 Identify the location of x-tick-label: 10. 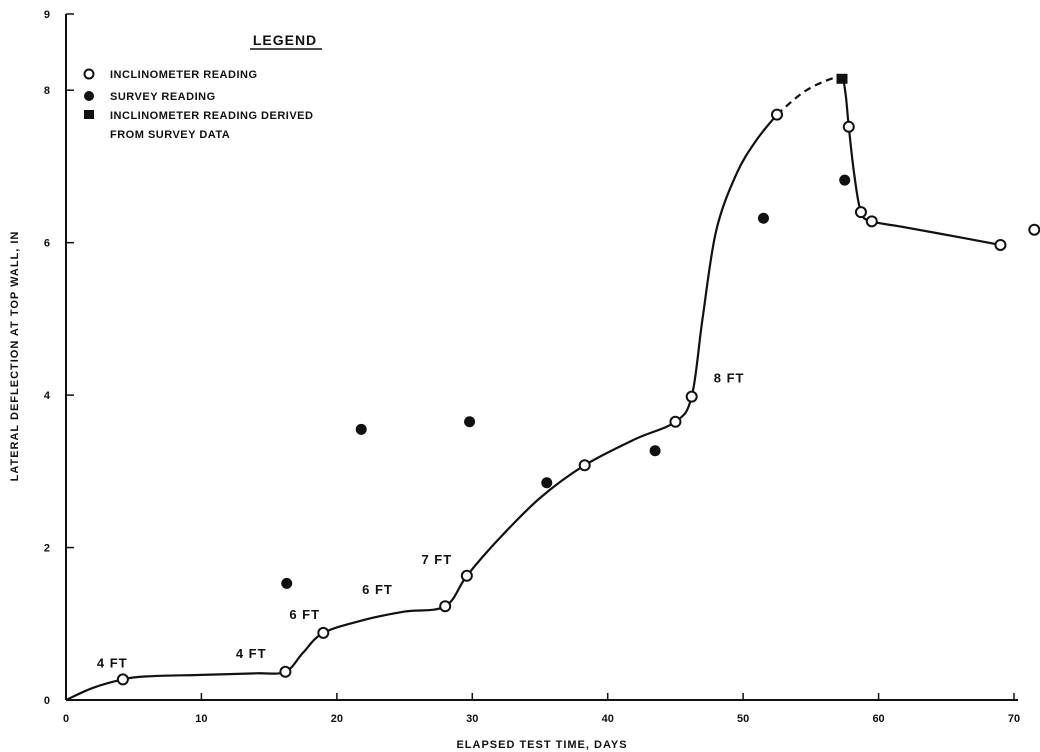
(201, 719).